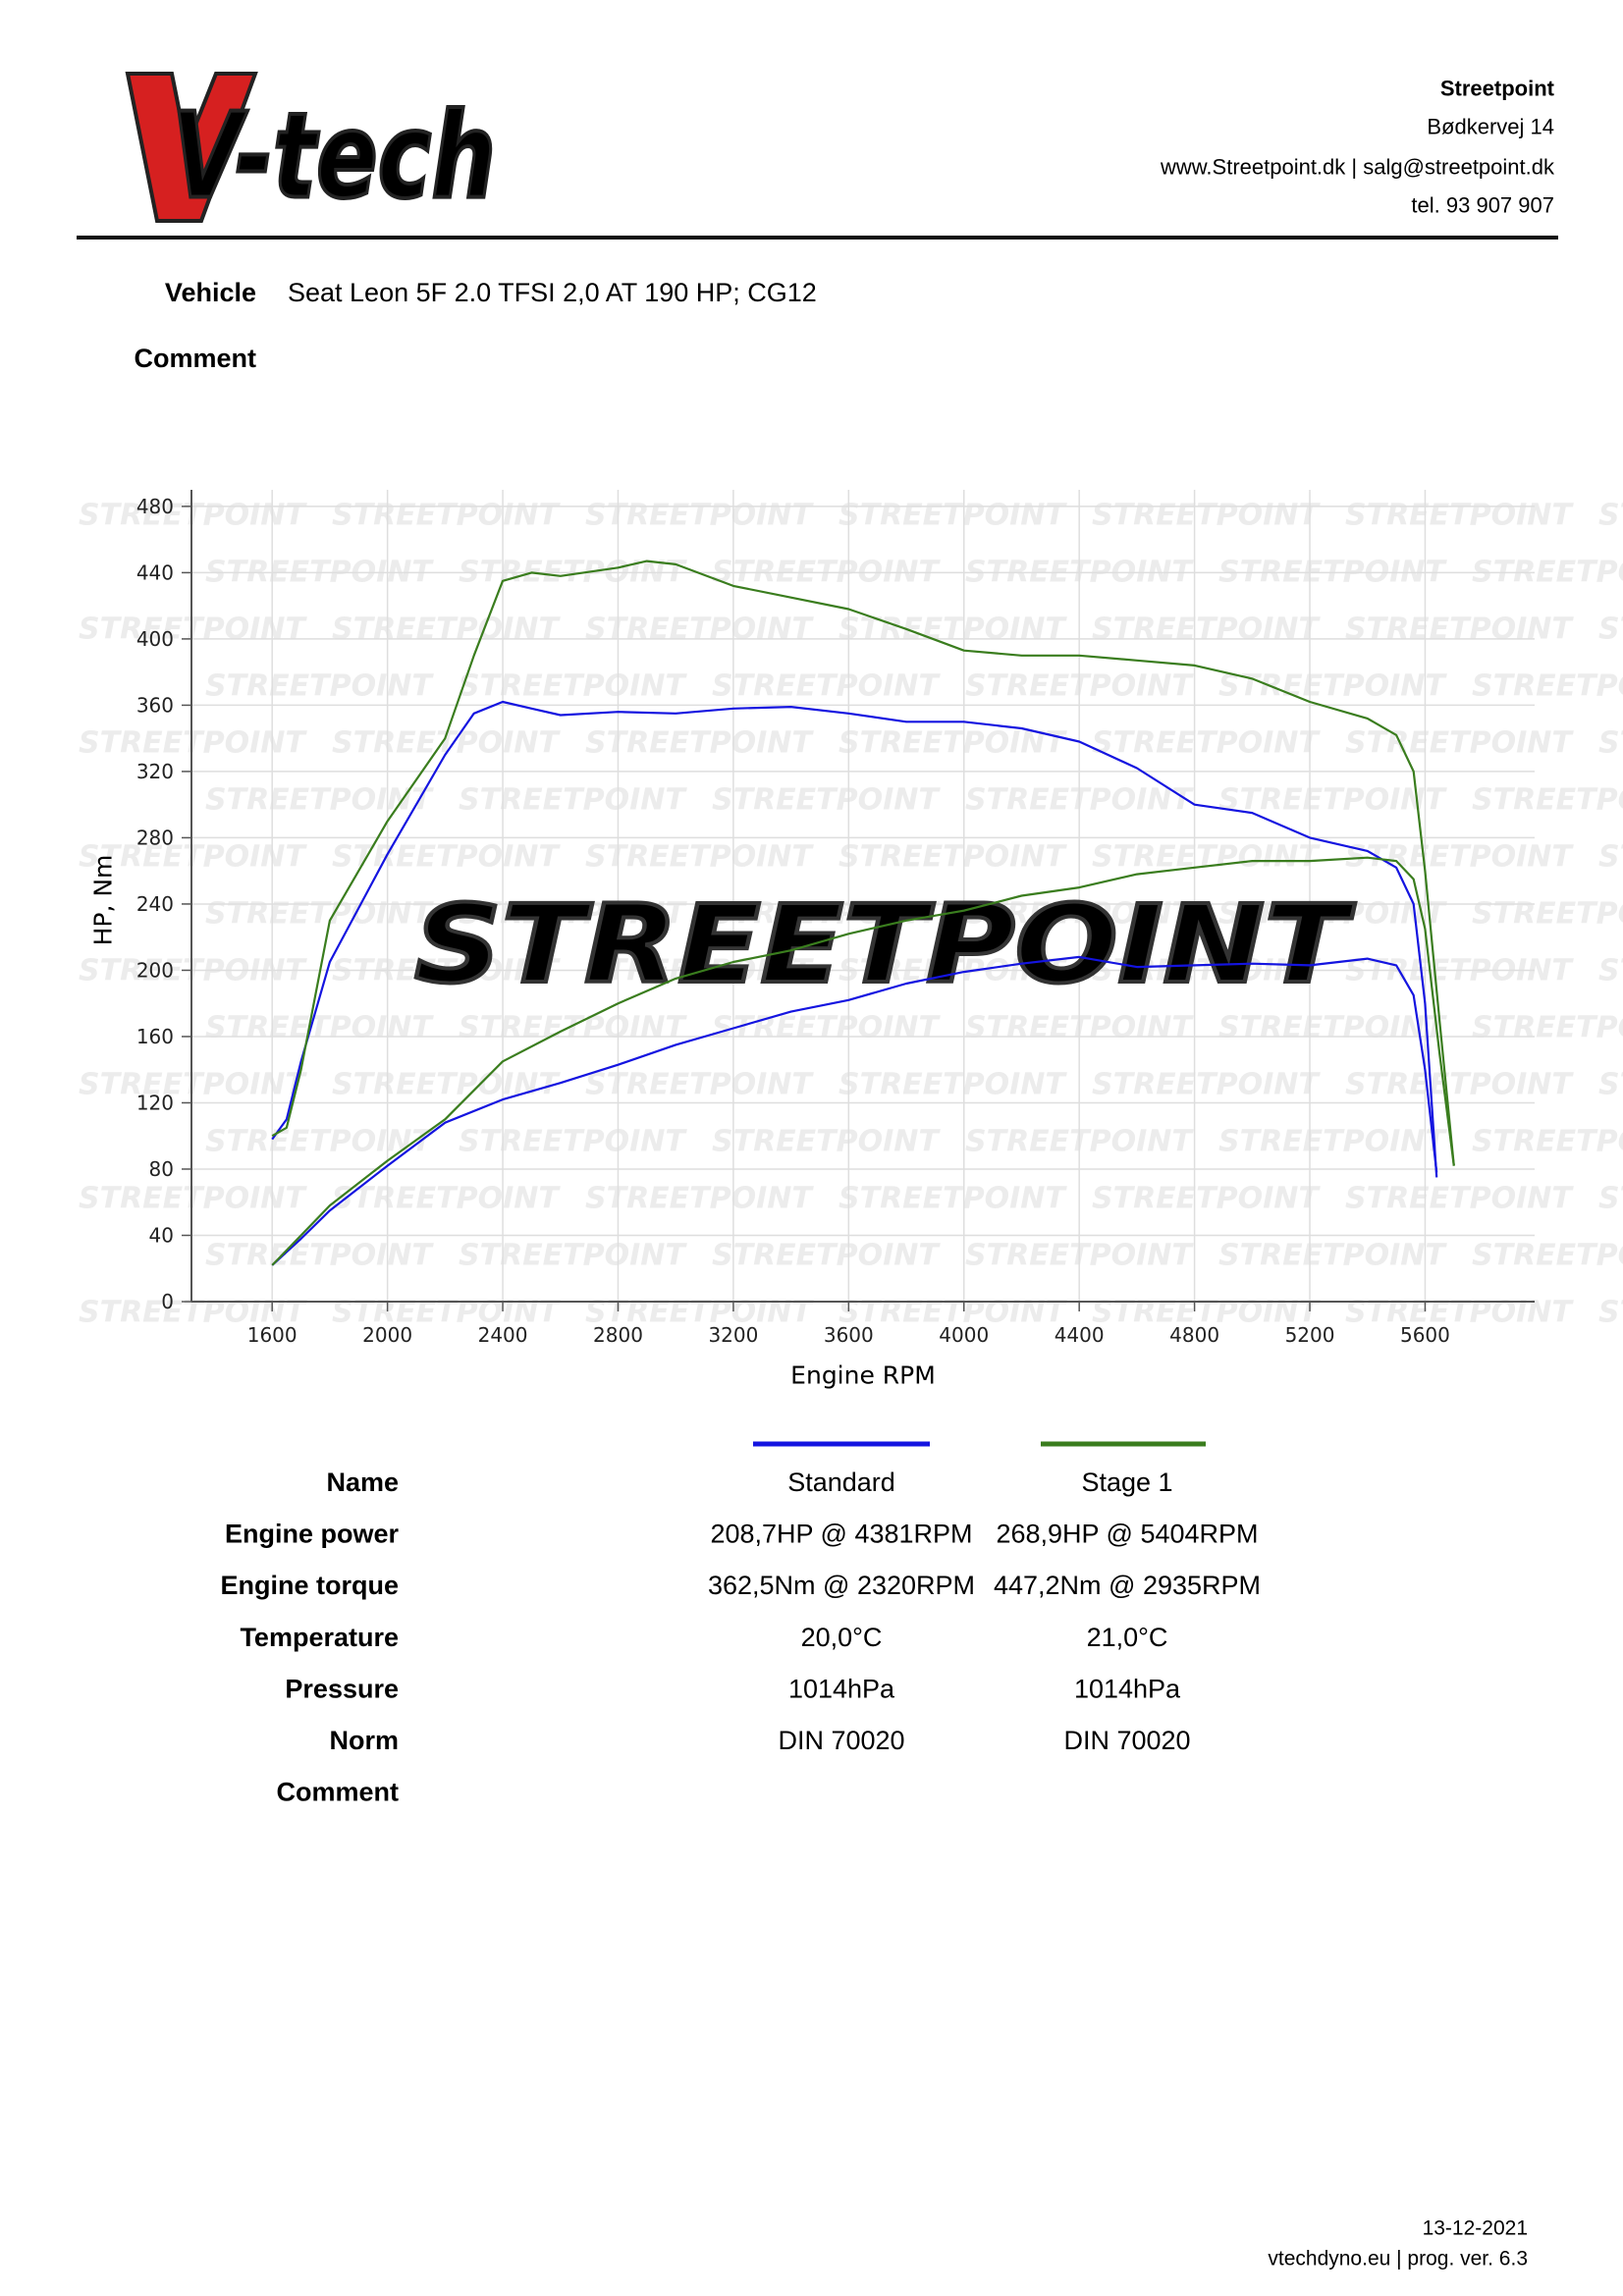 The height and width of the screenshot is (2296, 1623). What do you see at coordinates (195, 359) in the screenshot?
I see `comment-label: Comment` at bounding box center [195, 359].